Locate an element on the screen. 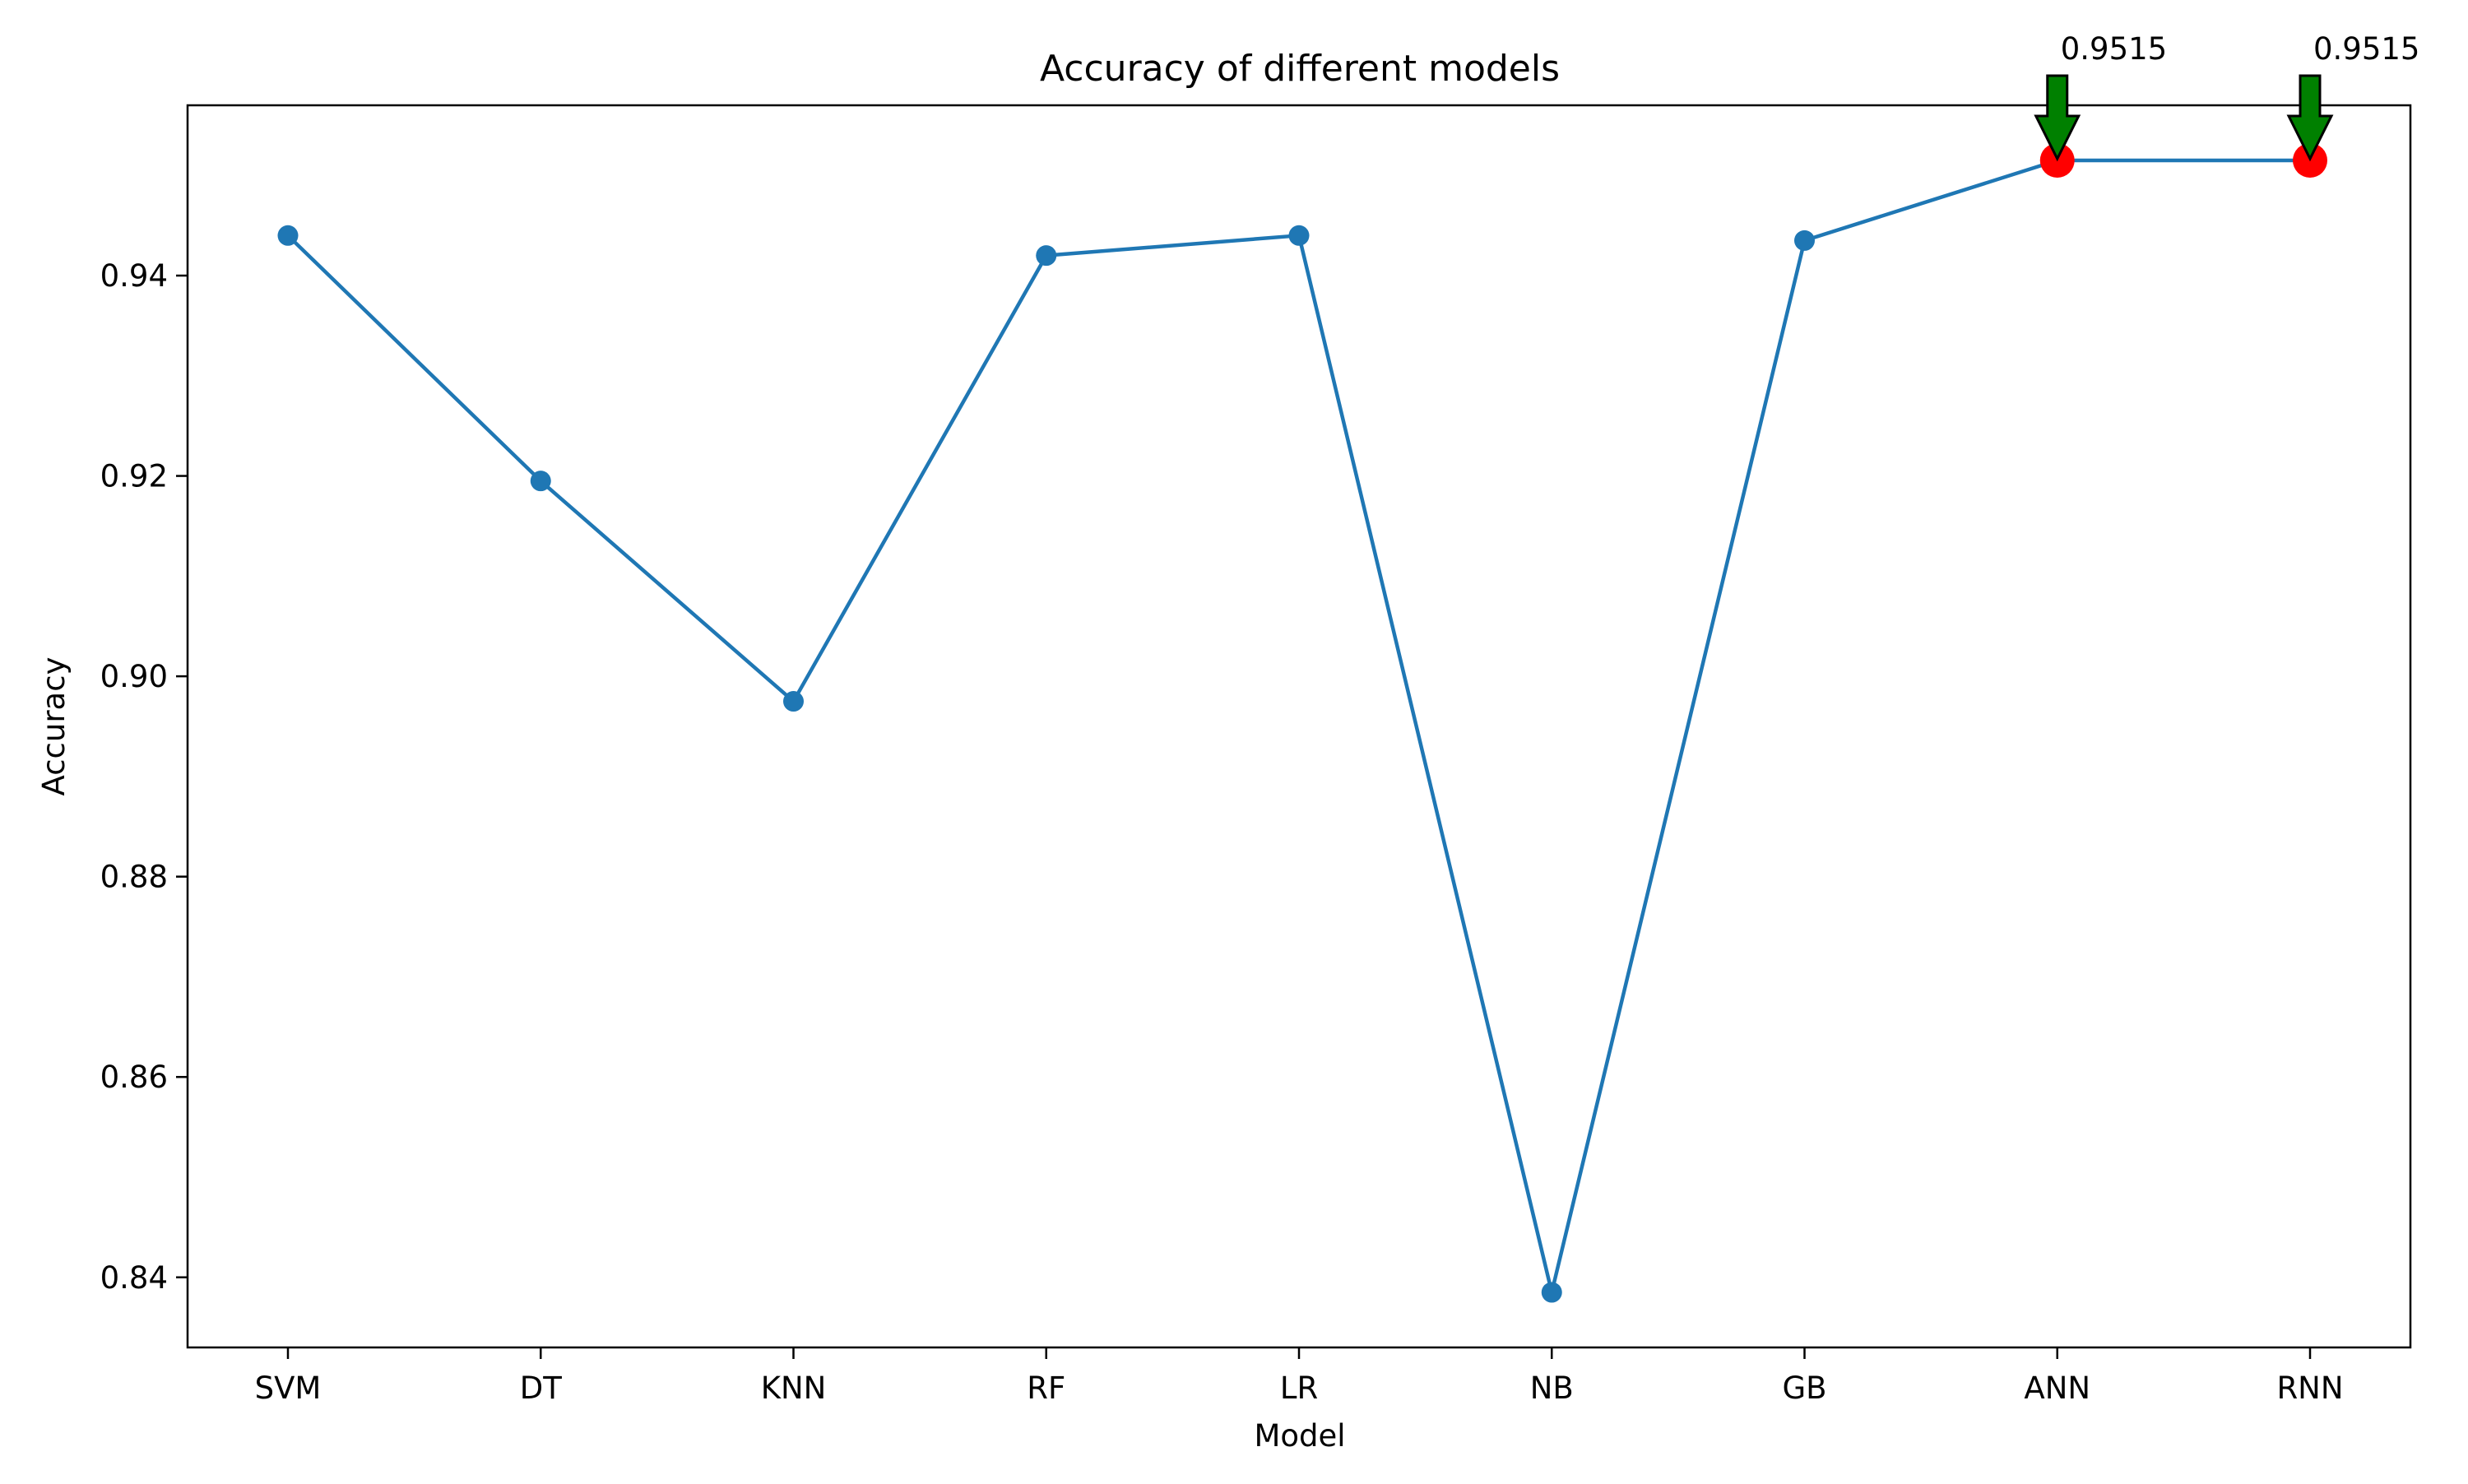 This screenshot has width=2468, height=1484. x-tick-label: KNN is located at coordinates (794, 1388).